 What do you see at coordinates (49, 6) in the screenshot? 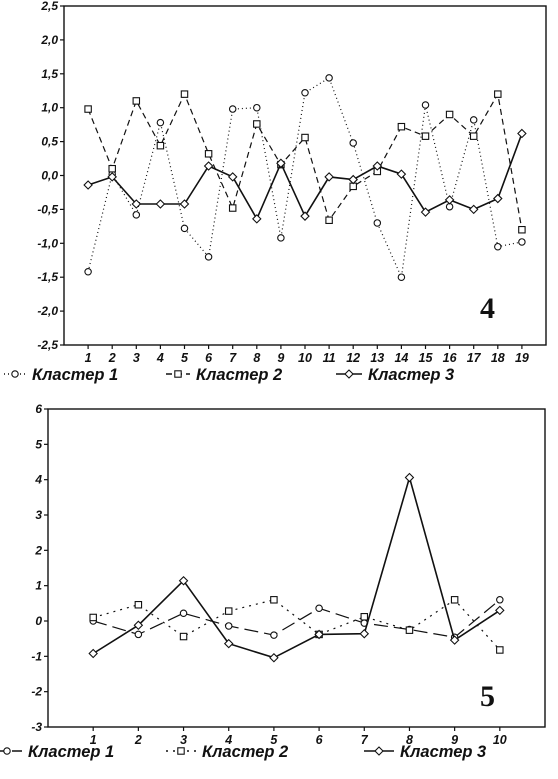
I see `y-tick-label: 2,5` at bounding box center [49, 6].